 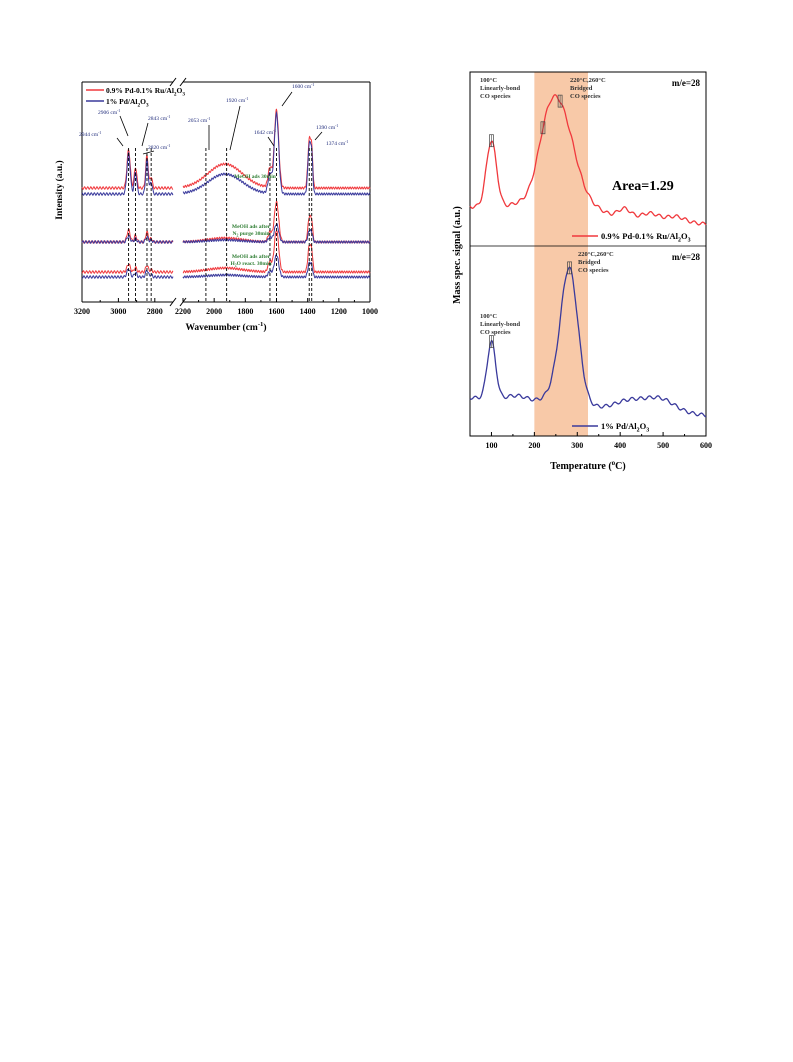 I want to click on ftir-x-tick-label: 1400, so click(x=308, y=311).